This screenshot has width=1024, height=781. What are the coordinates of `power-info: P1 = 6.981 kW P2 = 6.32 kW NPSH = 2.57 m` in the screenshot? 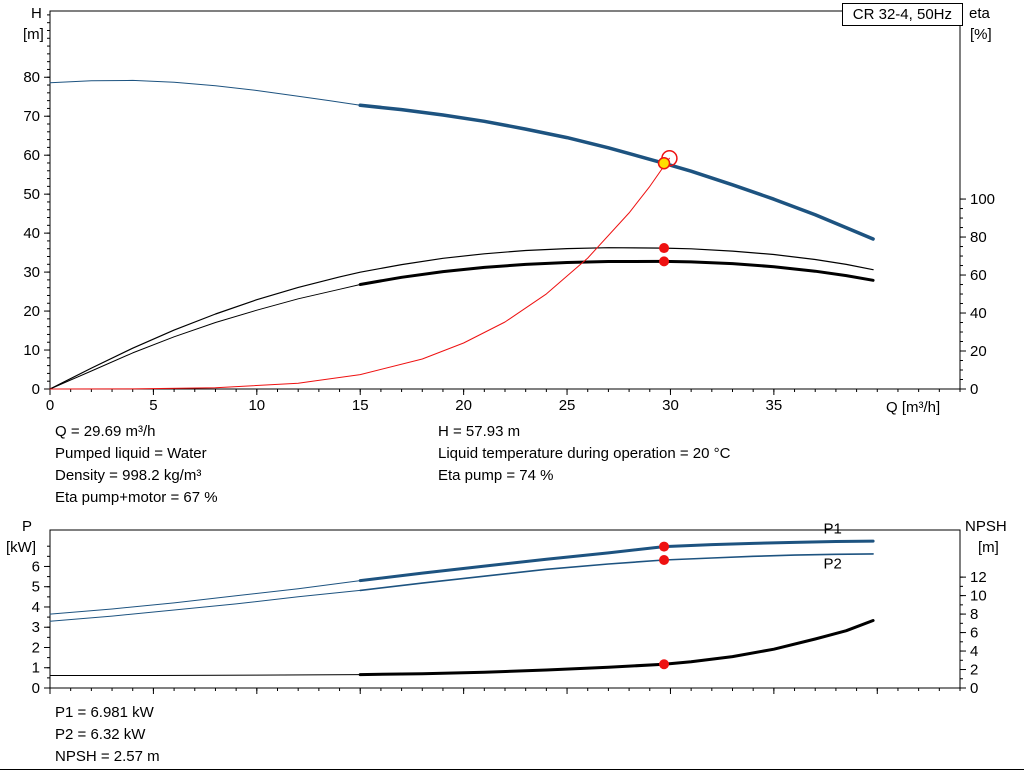 It's located at (107, 735).